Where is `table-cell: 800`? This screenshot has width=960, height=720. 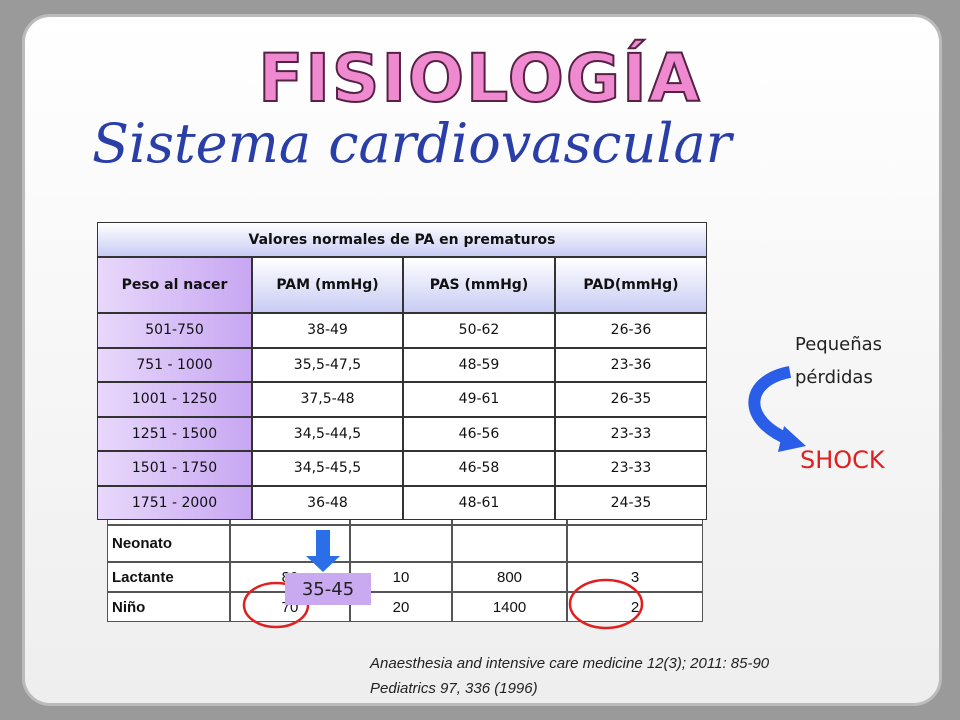 table-cell: 800 is located at coordinates (509, 577).